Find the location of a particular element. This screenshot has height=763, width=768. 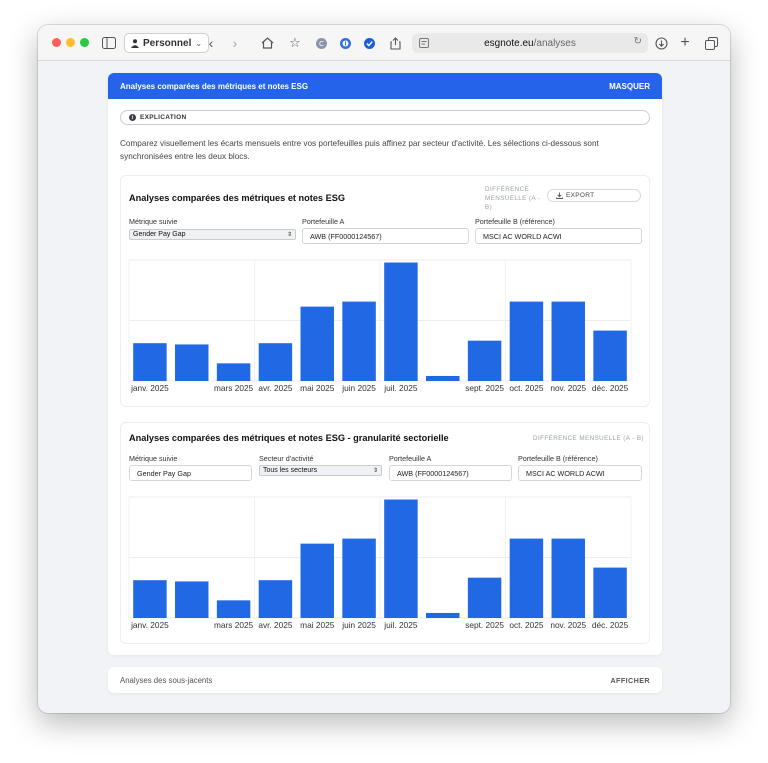

metric-select: Gender Pay Gap ⇕ is located at coordinates (212, 234).